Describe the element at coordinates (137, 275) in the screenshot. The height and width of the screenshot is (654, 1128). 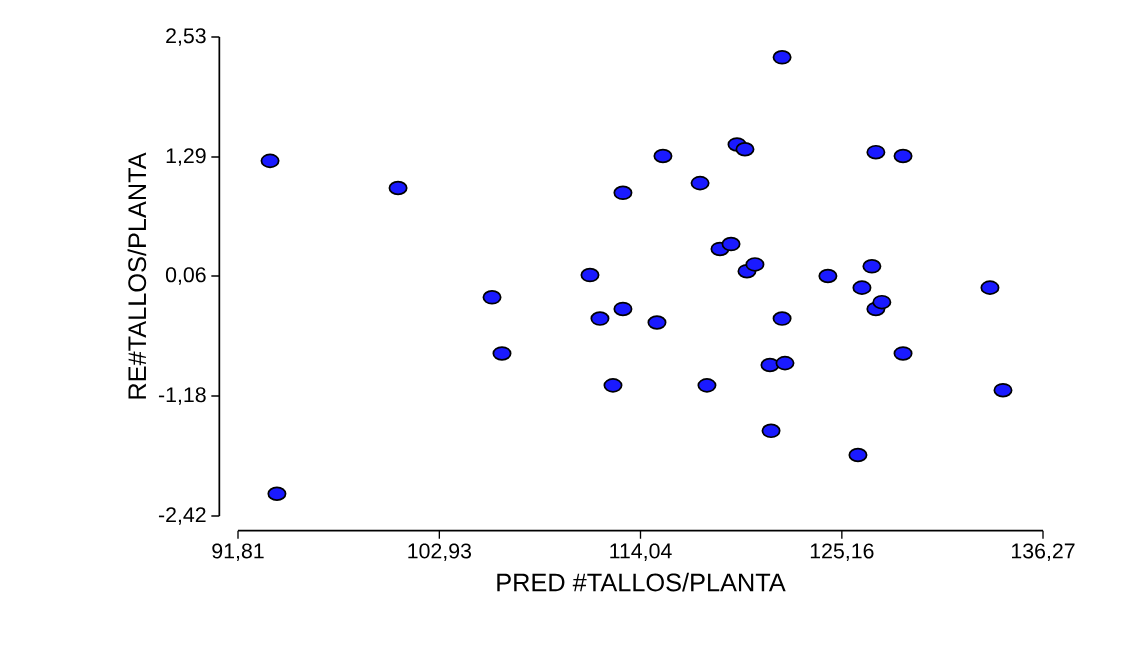
I see `y-axis-title: RE#TALLOS/PLANTA` at that location.